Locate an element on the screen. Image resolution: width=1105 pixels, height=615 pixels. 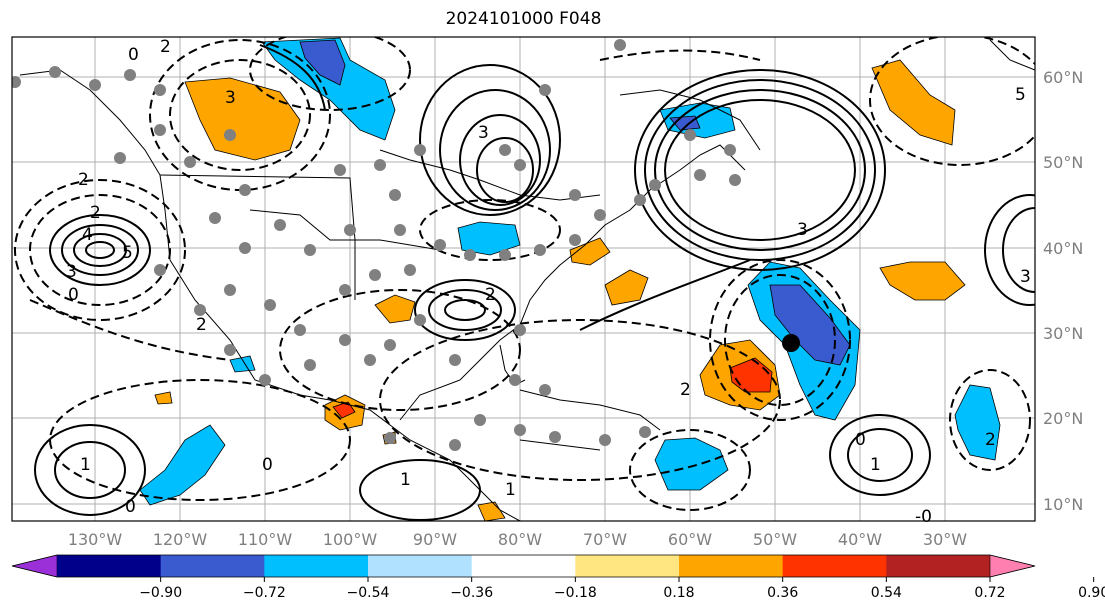
lon-label: 90°W is located at coordinates (435, 539).